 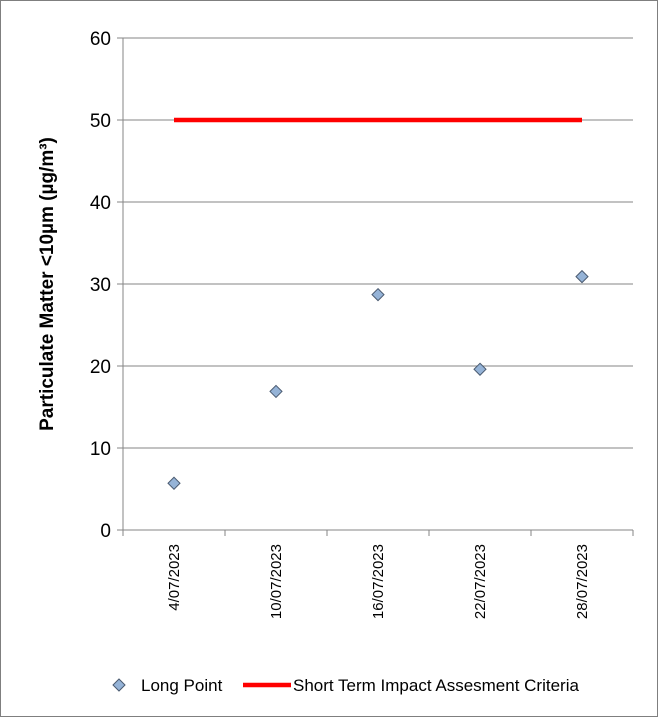 What do you see at coordinates (582, 581) in the screenshot?
I see `x-tick-label: 28/07/2023` at bounding box center [582, 581].